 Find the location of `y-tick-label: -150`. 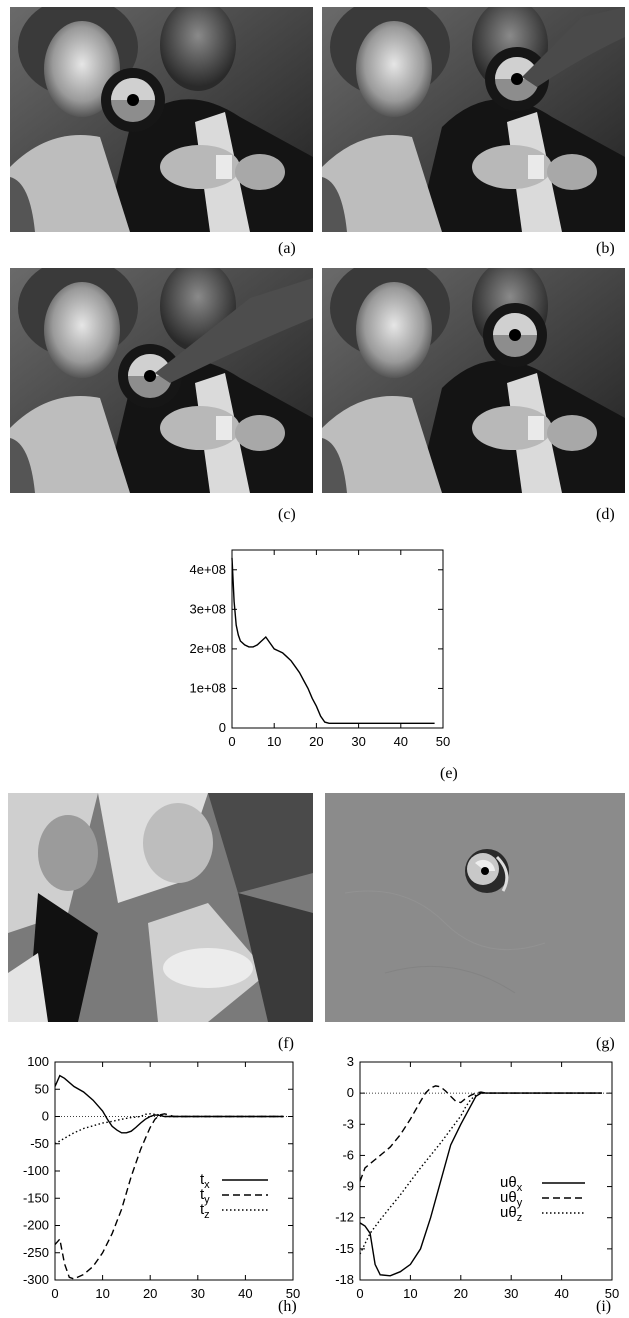

y-tick-label: -150 is located at coordinates (36, 1197).